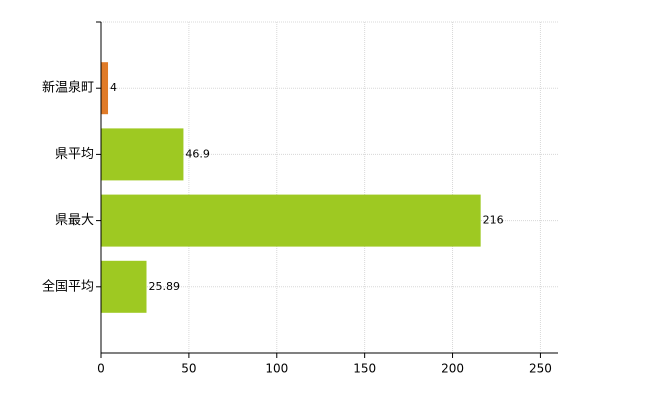 Image resolution: width=650 pixels, height=400 pixels. Describe the element at coordinates (197, 153) in the screenshot. I see `value-label: 46.9` at that location.